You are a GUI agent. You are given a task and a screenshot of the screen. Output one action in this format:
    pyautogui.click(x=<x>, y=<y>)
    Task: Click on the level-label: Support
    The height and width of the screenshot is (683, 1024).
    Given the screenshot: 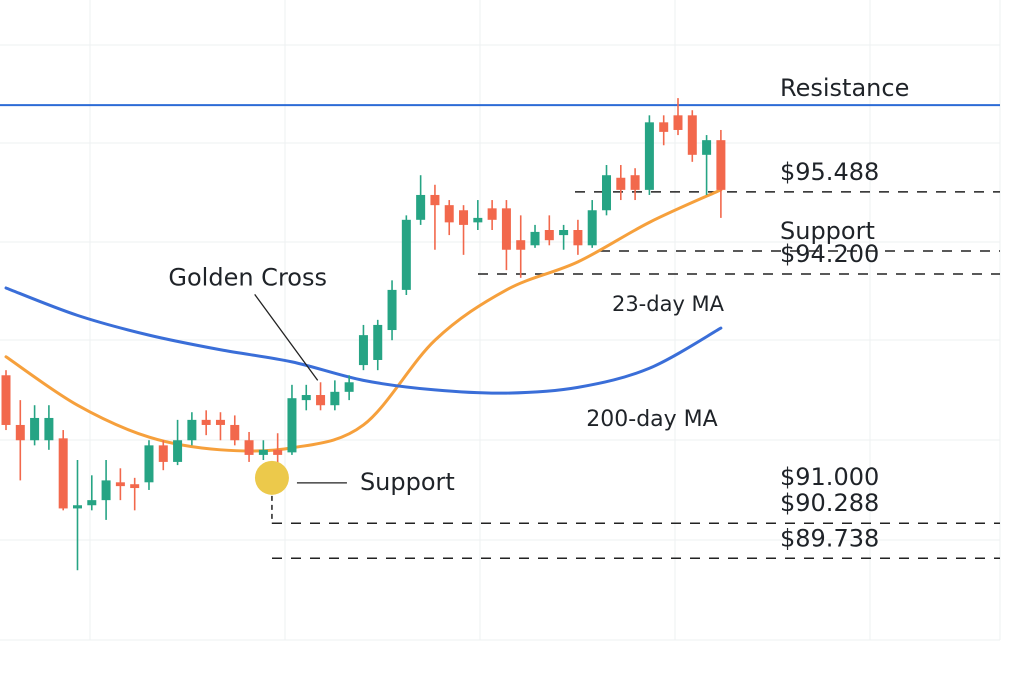 What is the action you would take?
    pyautogui.click(x=827, y=231)
    